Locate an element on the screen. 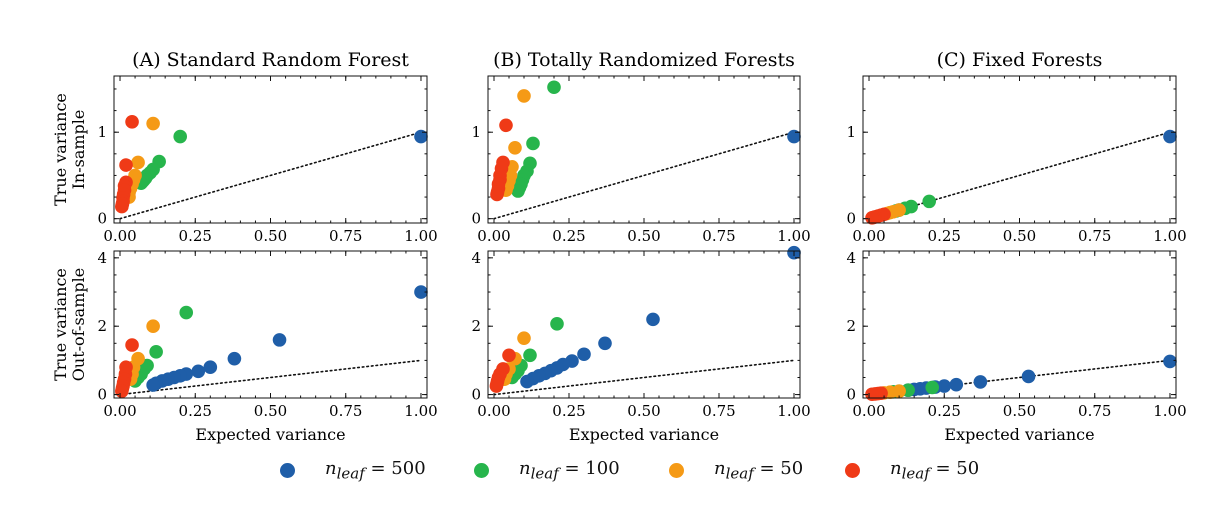 This screenshot has width=1224, height=528. panel-title: (A) Standard Random Forest is located at coordinates (270, 60).